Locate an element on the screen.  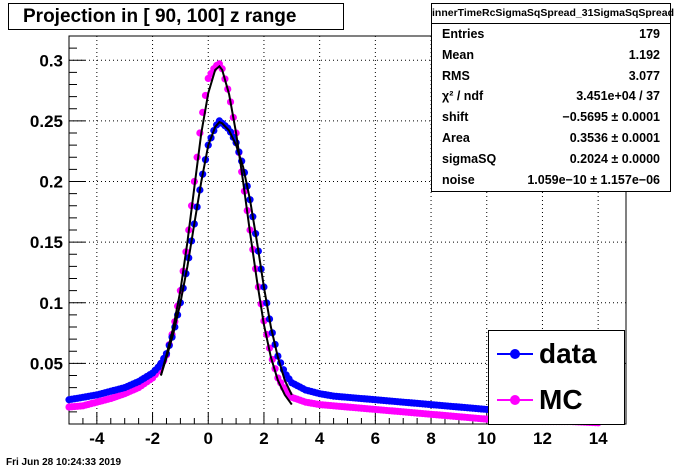
stats-value: 3.451e+04 / 37 is located at coordinates (618, 96).